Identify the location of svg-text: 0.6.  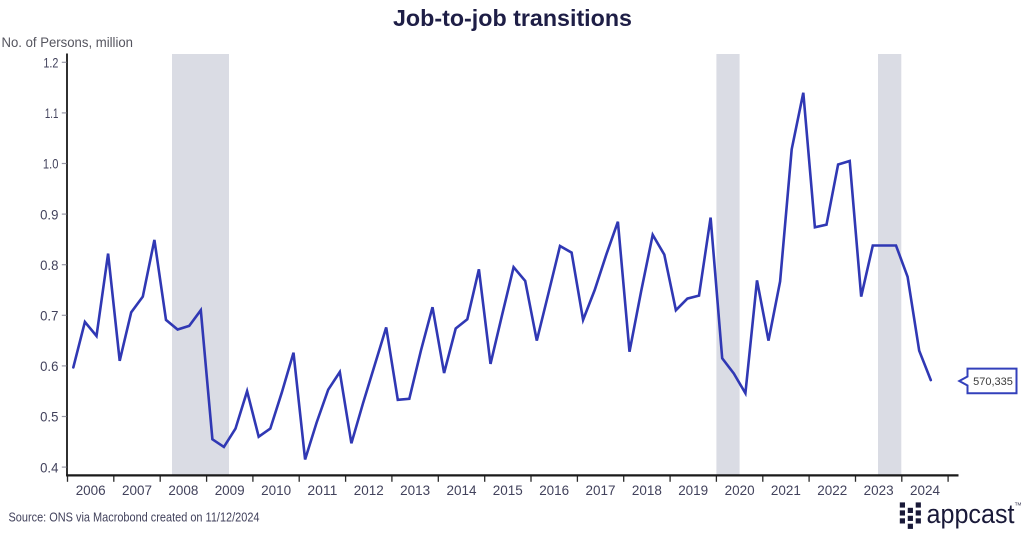
(49, 366).